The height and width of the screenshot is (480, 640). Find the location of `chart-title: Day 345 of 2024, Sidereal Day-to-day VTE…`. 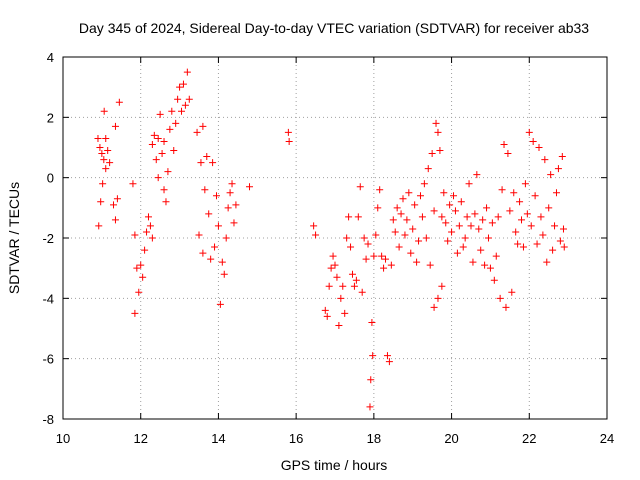

chart-title: Day 345 of 2024, Sidereal Day-to-day VTE… is located at coordinates (334, 28).